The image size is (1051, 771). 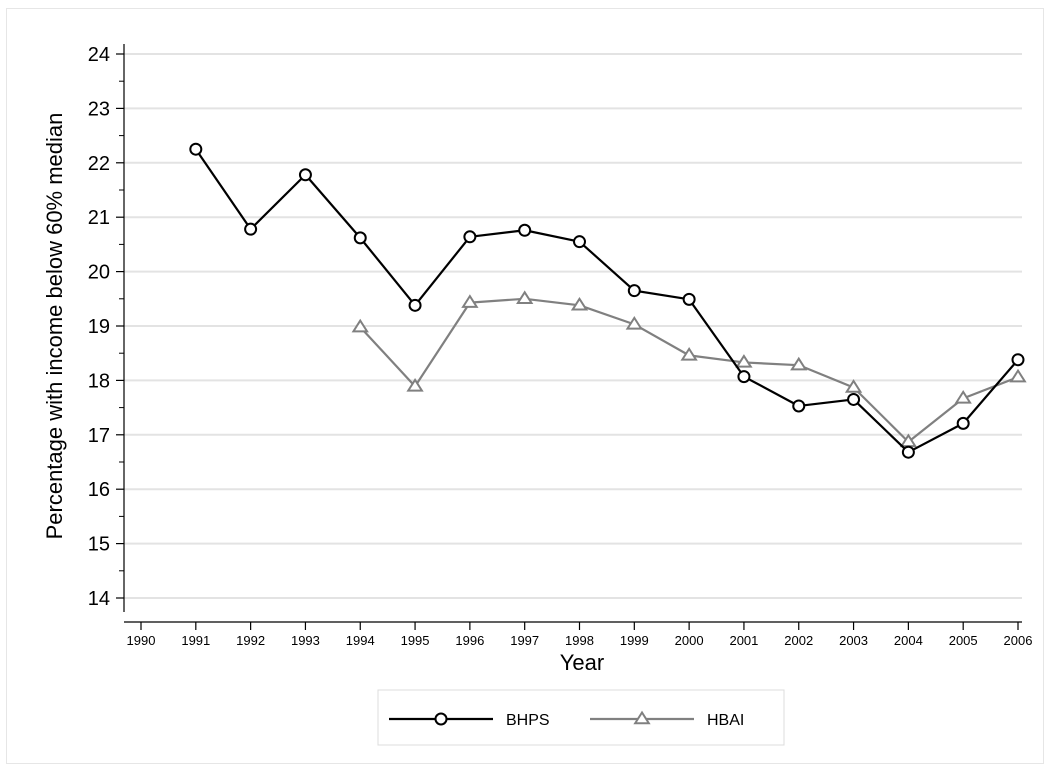 What do you see at coordinates (524, 640) in the screenshot?
I see `x-tick-label: 1997` at bounding box center [524, 640].